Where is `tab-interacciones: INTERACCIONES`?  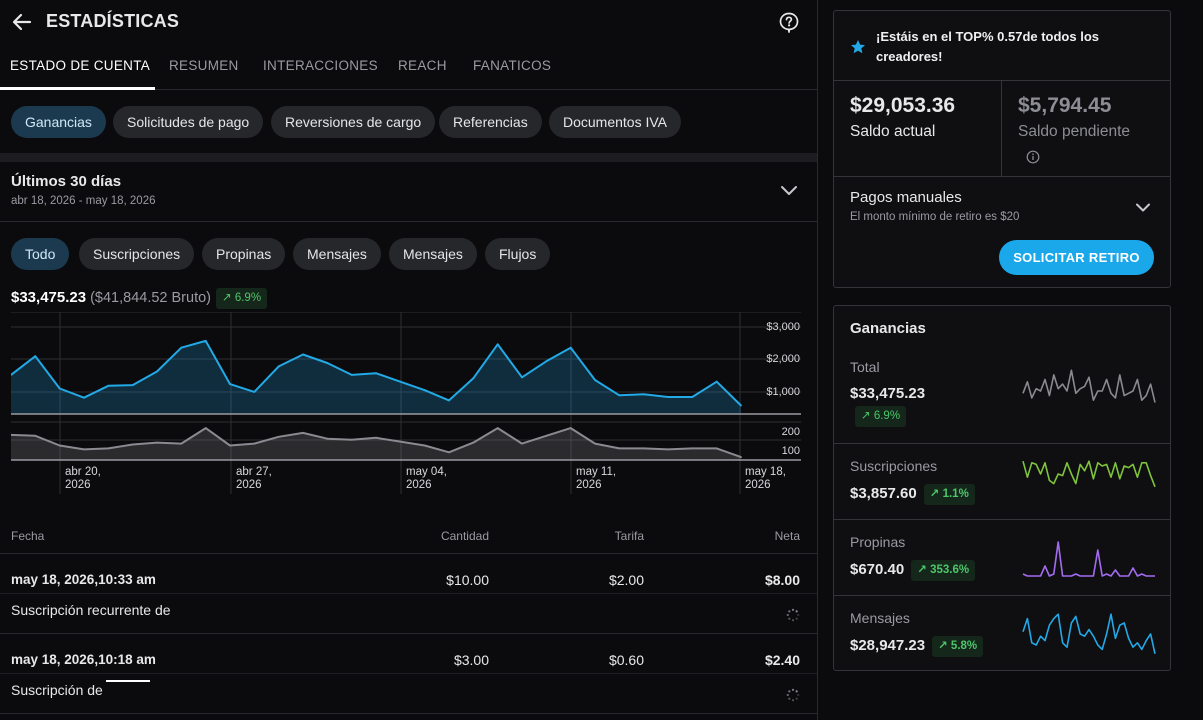
tab-interacciones: INTERACCIONES is located at coordinates (320, 65).